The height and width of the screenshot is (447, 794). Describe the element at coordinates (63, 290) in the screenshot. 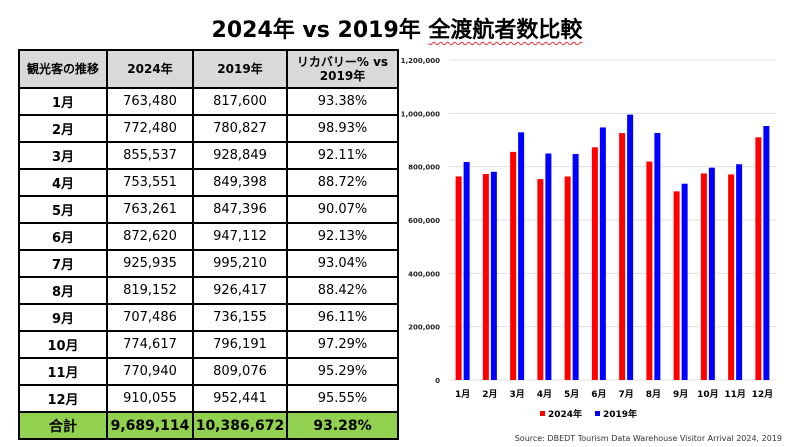

I see `month-cell: 8月` at that location.